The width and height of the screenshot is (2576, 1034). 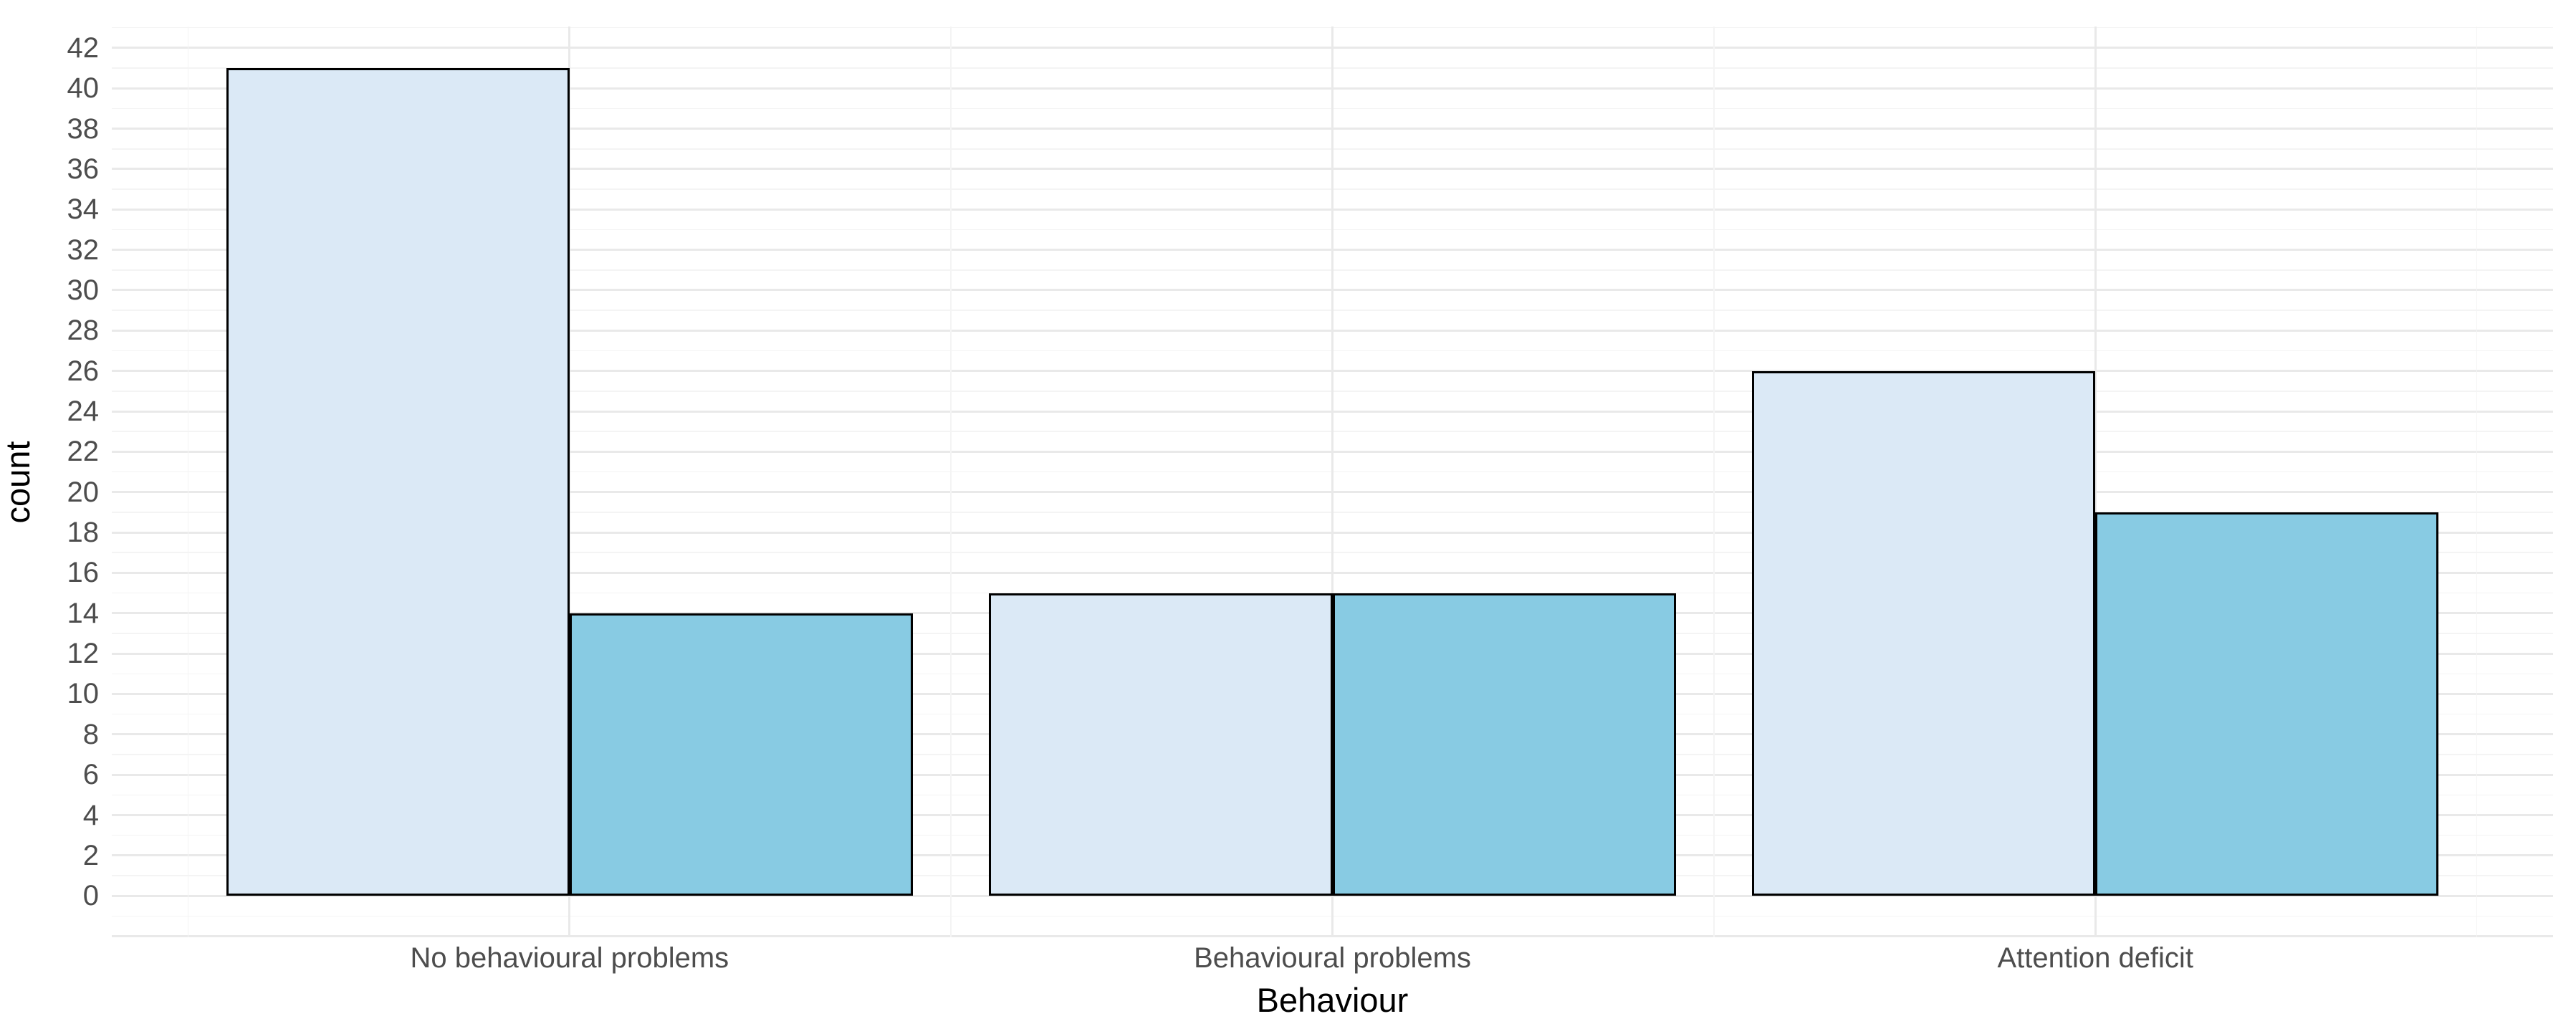 I want to click on y-tick-label: 28, so click(x=83, y=331).